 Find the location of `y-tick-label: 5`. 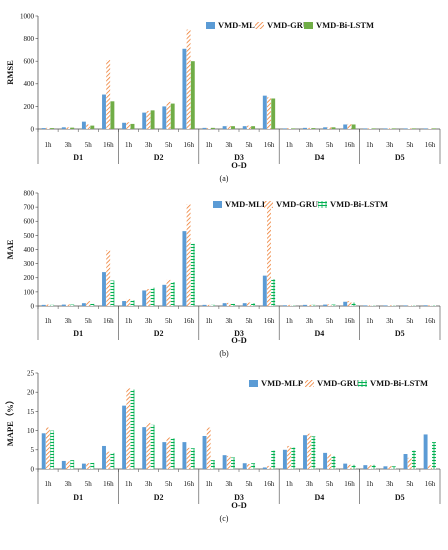

y-tick-label: 5 is located at coordinates (33, 450).